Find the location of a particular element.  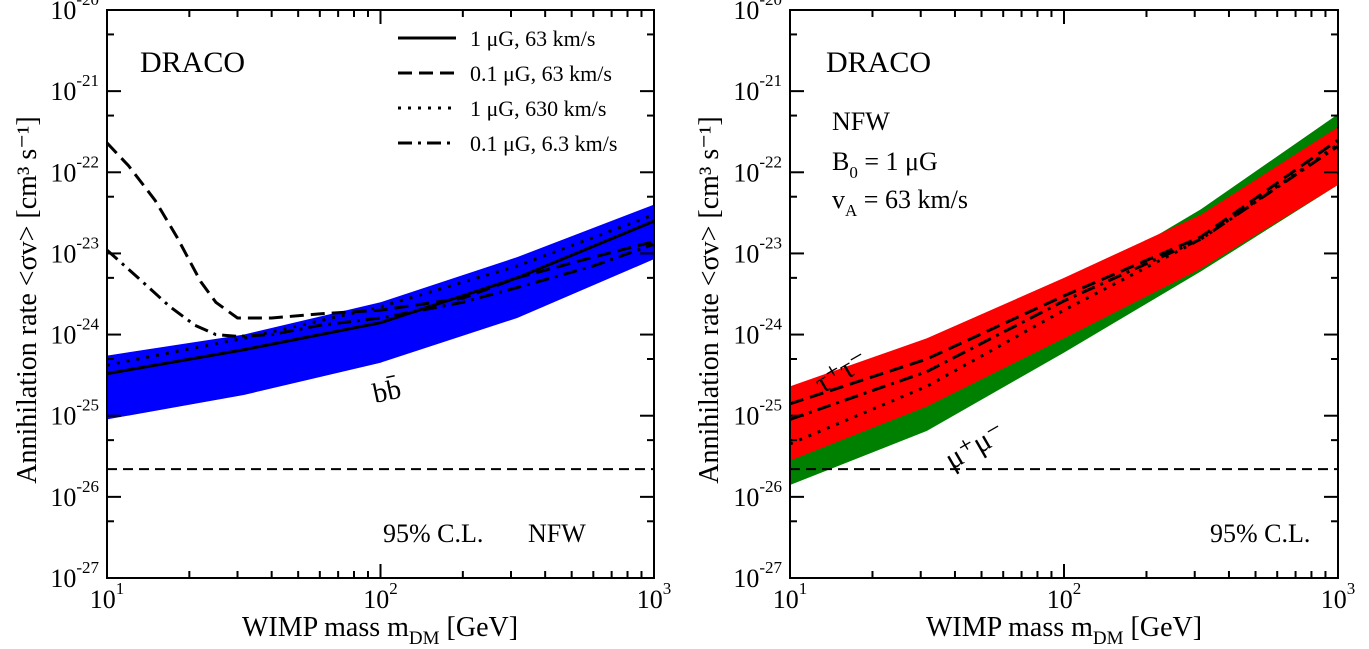

left-y-axis-title: Annihilation rate <σv> [cm³ s⁻¹] is located at coordinates (27, 300).